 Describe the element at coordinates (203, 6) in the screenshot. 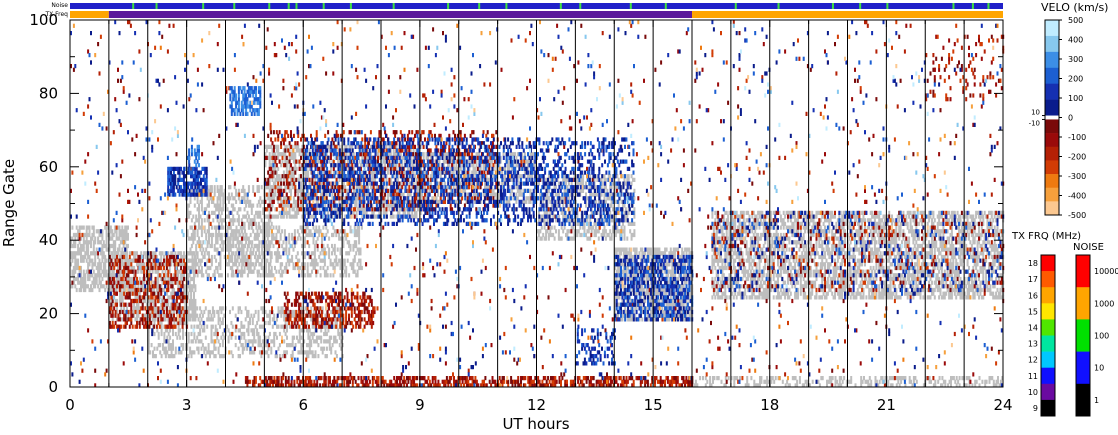

I see `noise-bar-mark` at that location.